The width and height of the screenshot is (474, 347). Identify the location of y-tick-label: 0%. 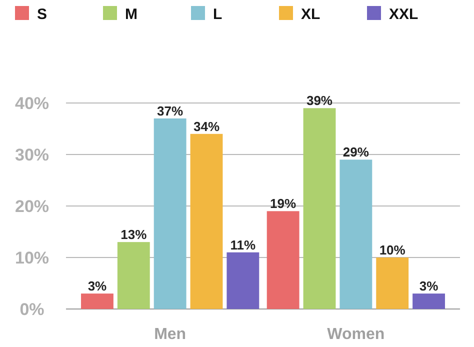
(32, 309).